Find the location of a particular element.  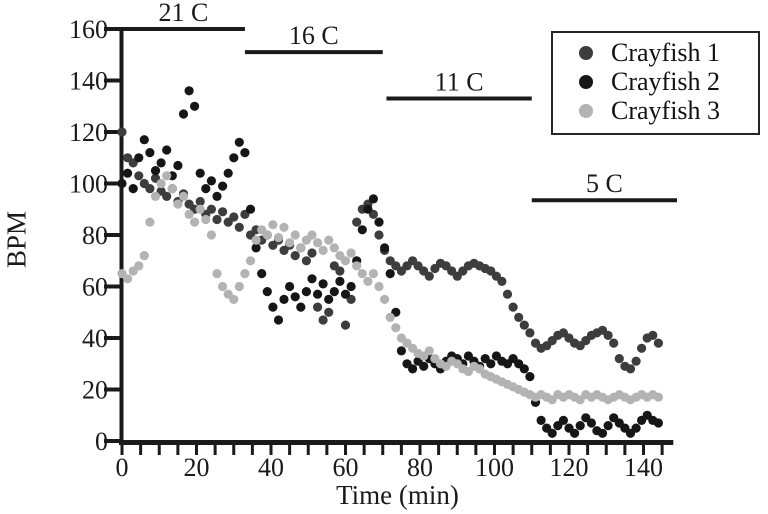

y-tick-label: 20 is located at coordinates (95, 390).